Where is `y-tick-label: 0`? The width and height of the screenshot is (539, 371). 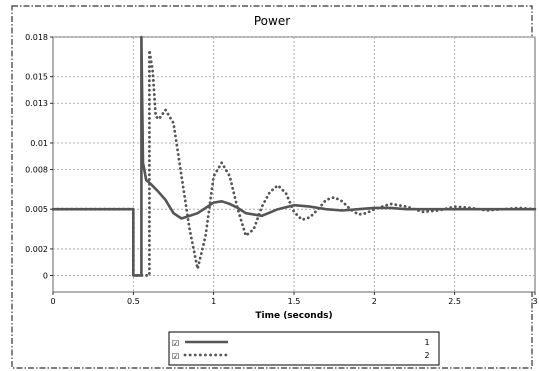 y-tick-label: 0 is located at coordinates (45, 275).